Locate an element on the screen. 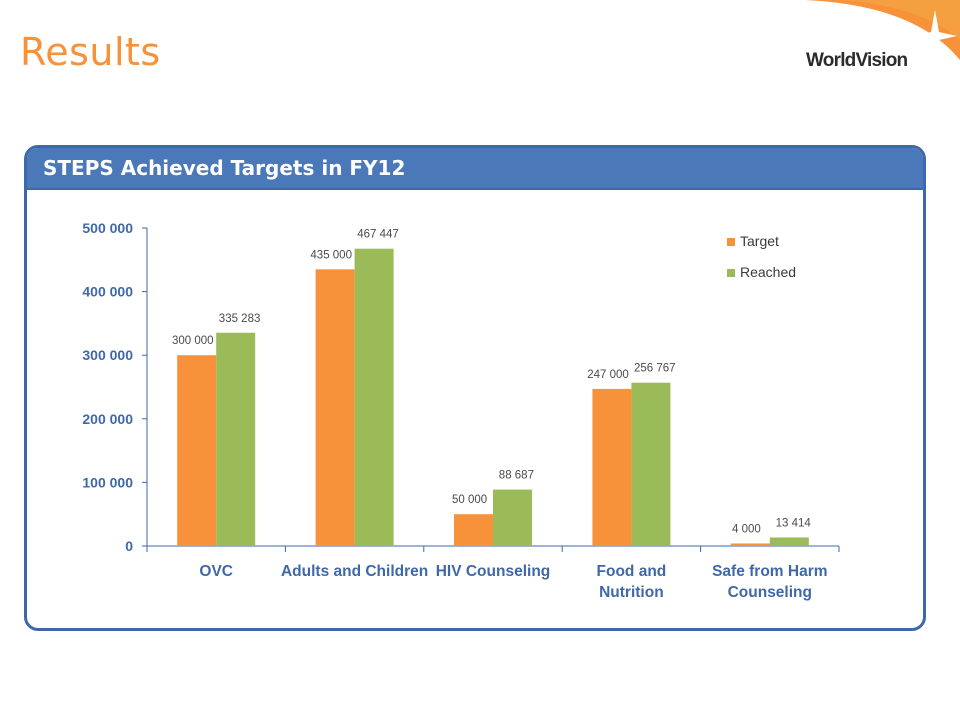 The height and width of the screenshot is (720, 960). x-category-label-line: HIV Counseling is located at coordinates (493, 571).